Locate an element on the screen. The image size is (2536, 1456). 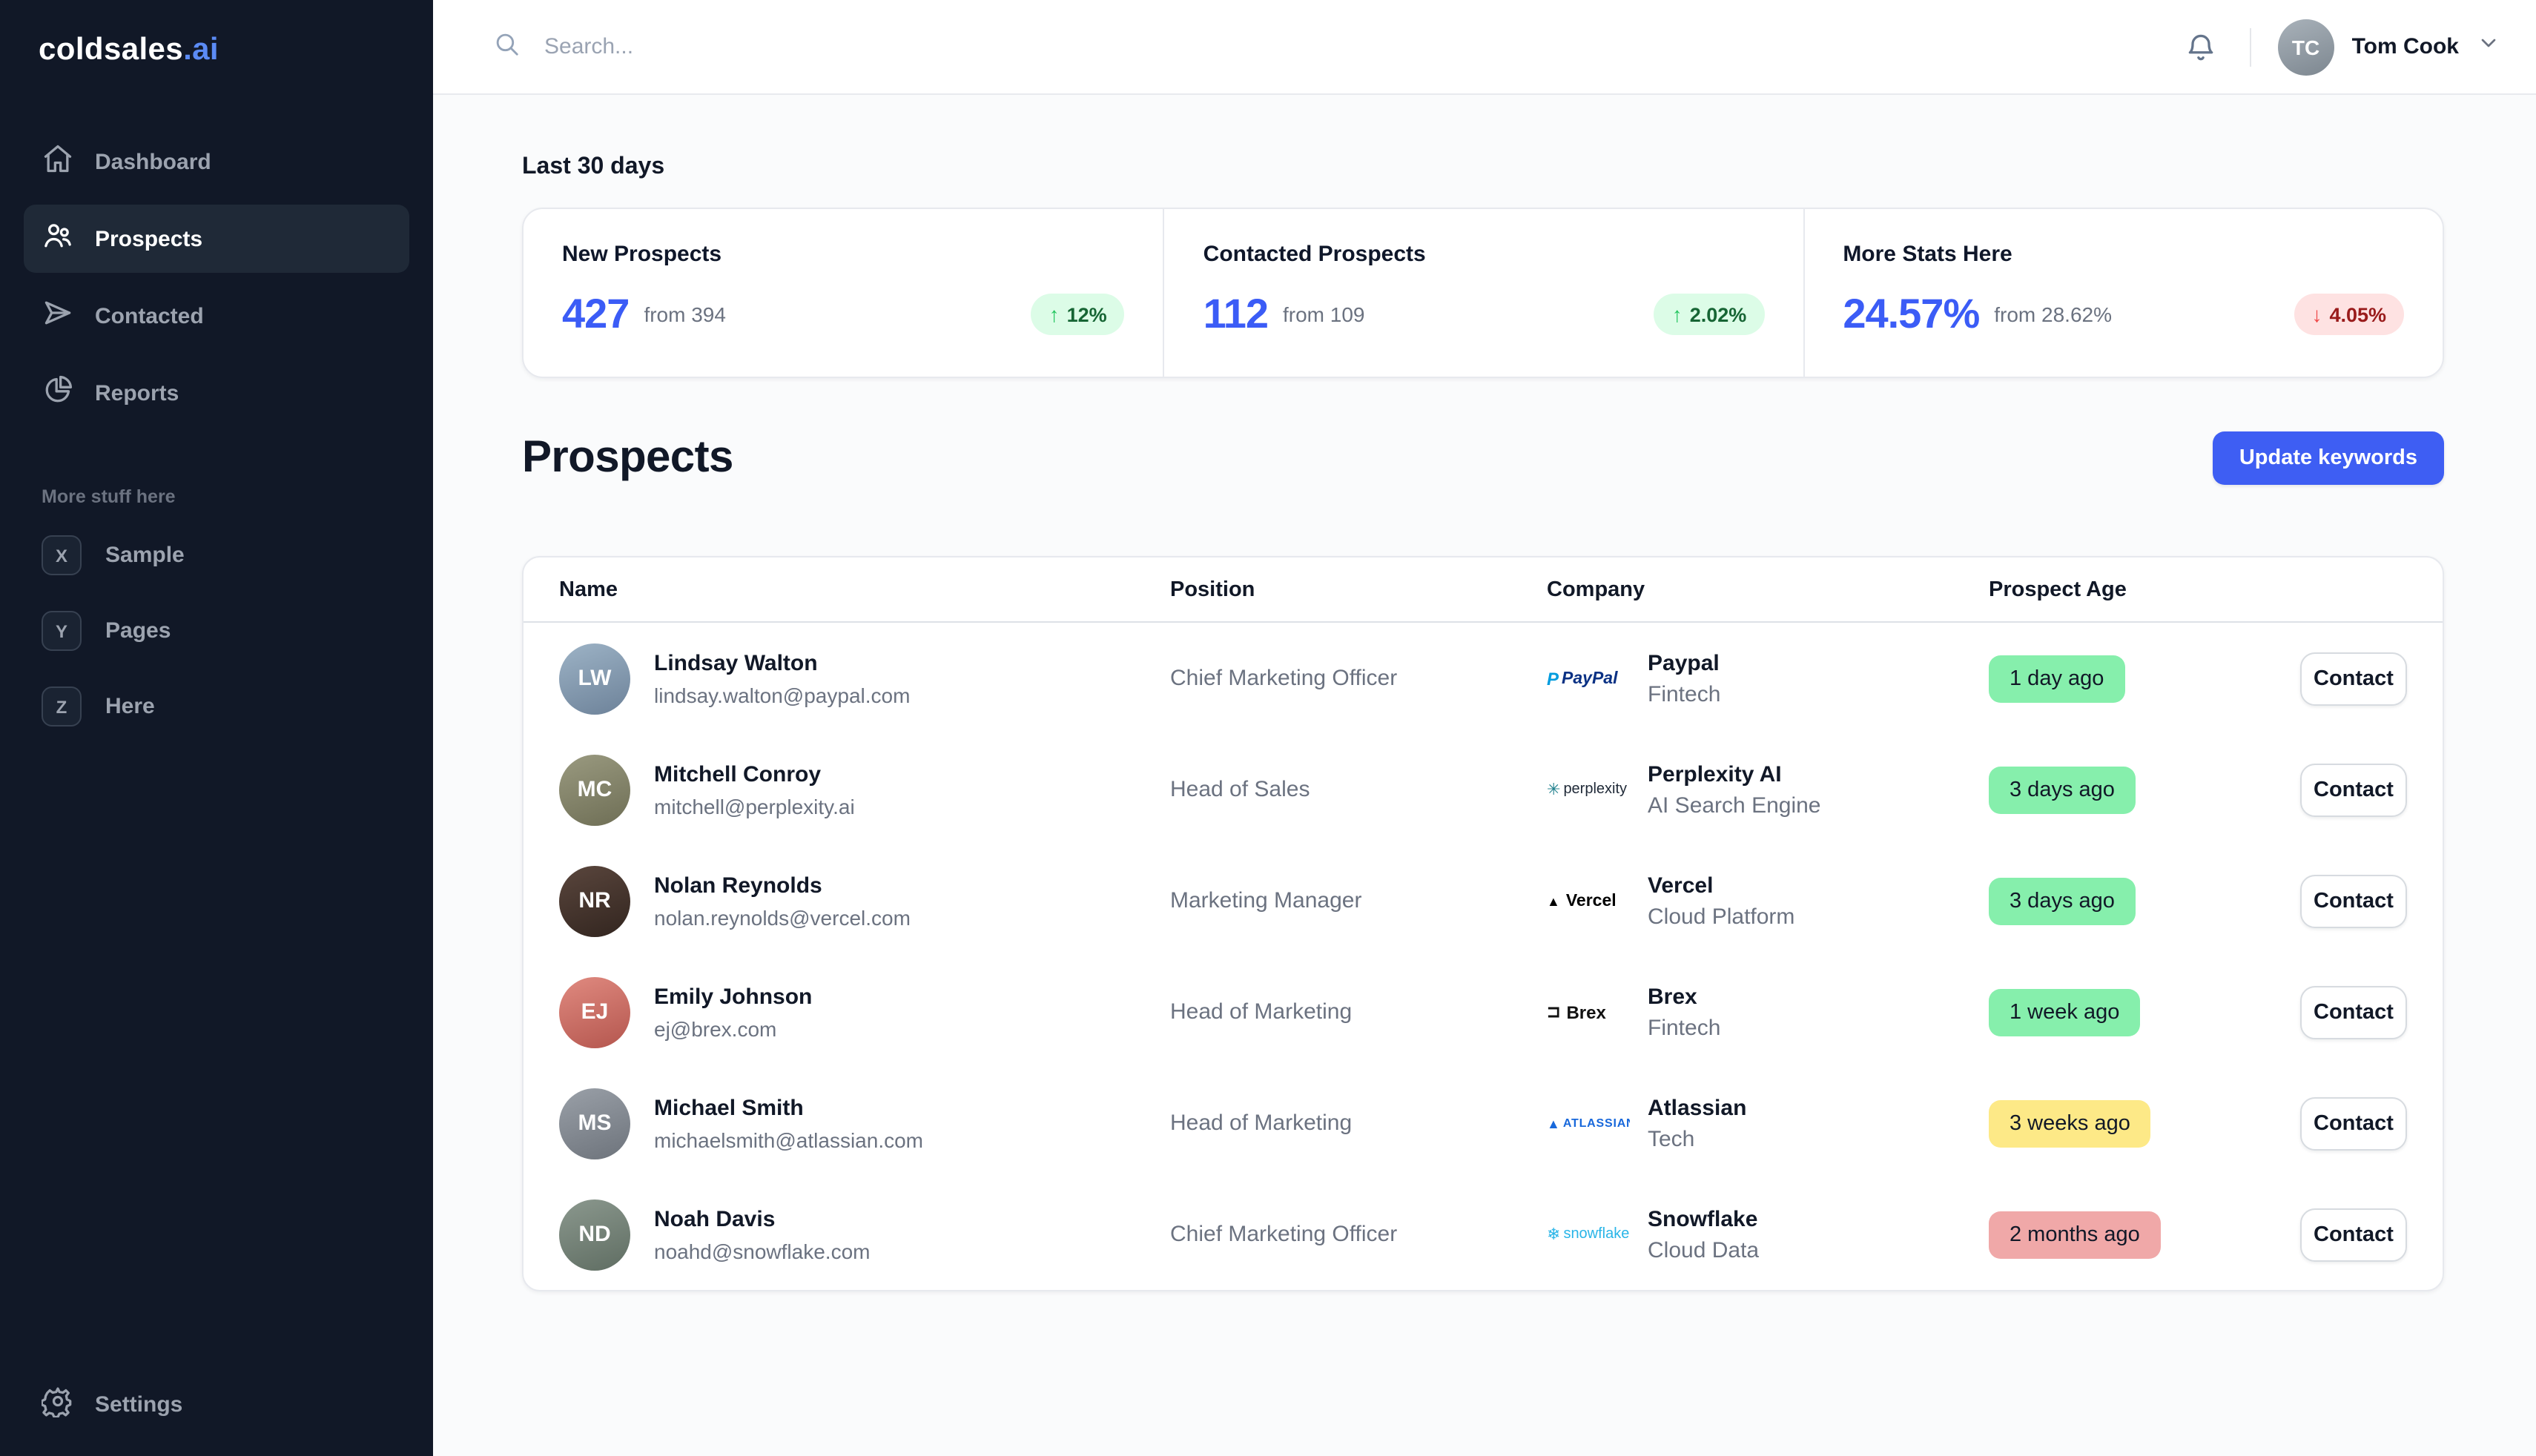
sidebar-item-pages: Y Pages is located at coordinates (217, 631).